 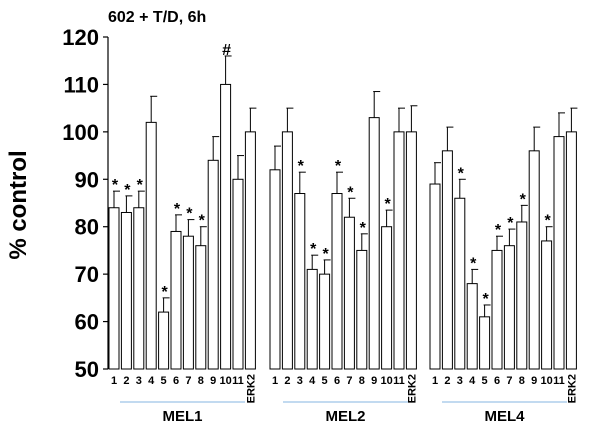 I want to click on significance-marker: #, so click(x=226, y=50).